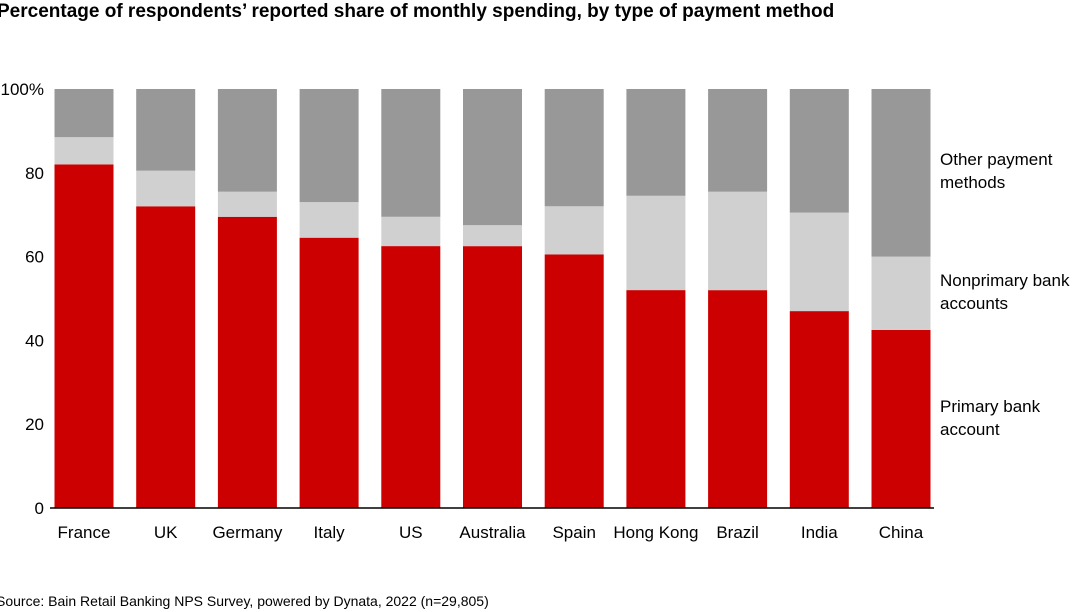 This screenshot has width=1080, height=612. I want to click on y-tick-labels: 0 20 40 60 80 100%, so click(22, 299).